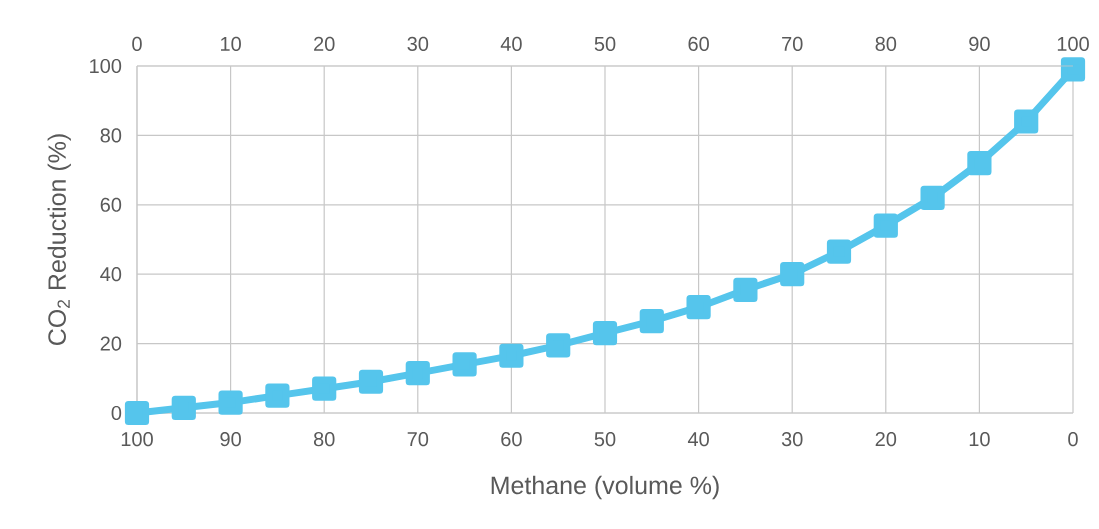 Image resolution: width=1099 pixels, height=529 pixels. I want to click on x2-tick-label: 60, so click(698, 43).